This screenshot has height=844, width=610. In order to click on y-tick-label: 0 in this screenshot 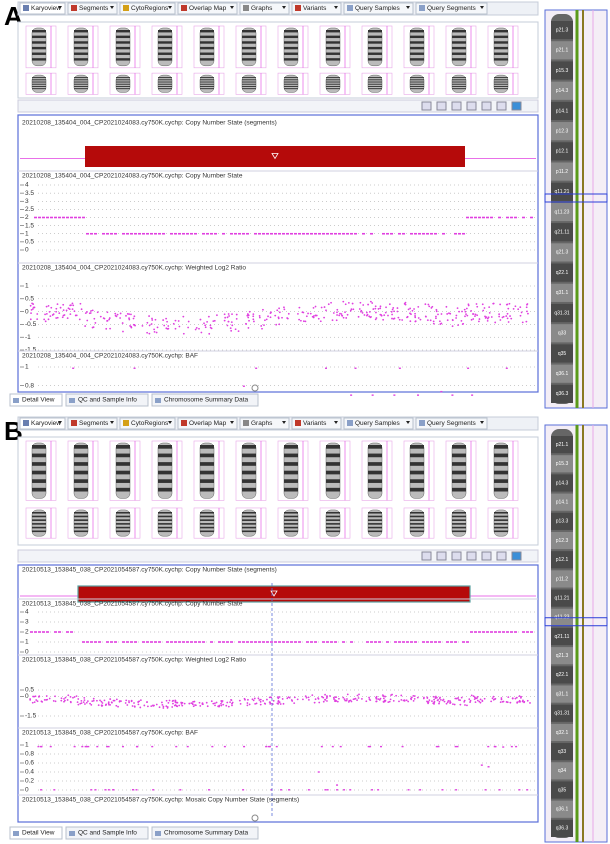, I will do `click(27, 696)`.